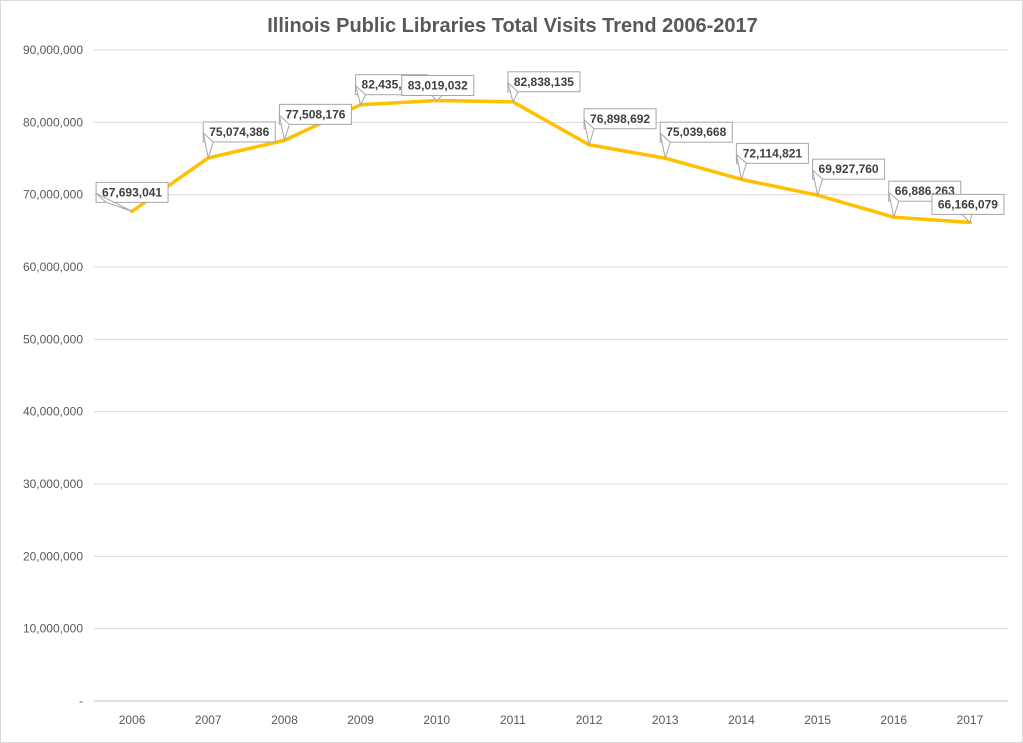  I want to click on x-tick-label: 2009, so click(360, 720).